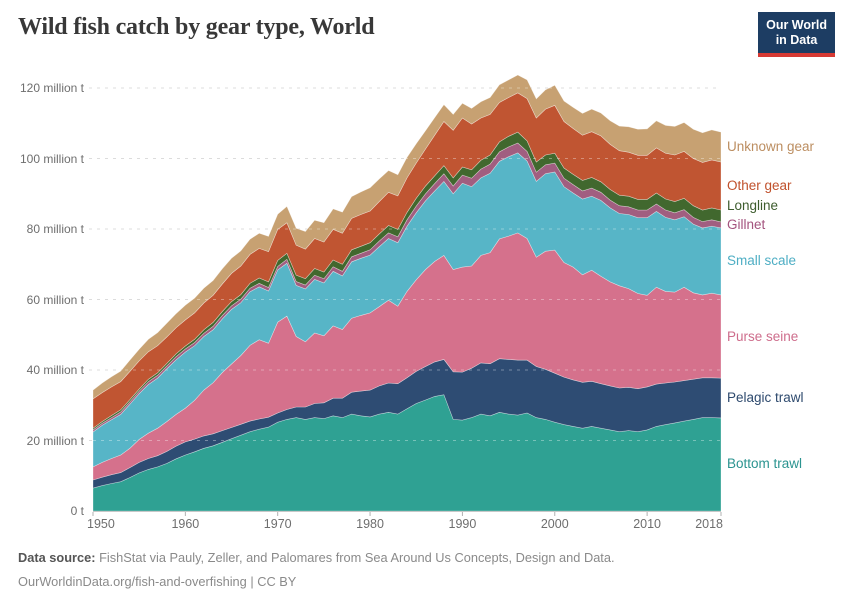 The height and width of the screenshot is (600, 850). I want to click on legend-item-small-scale: Small scale, so click(762, 261).